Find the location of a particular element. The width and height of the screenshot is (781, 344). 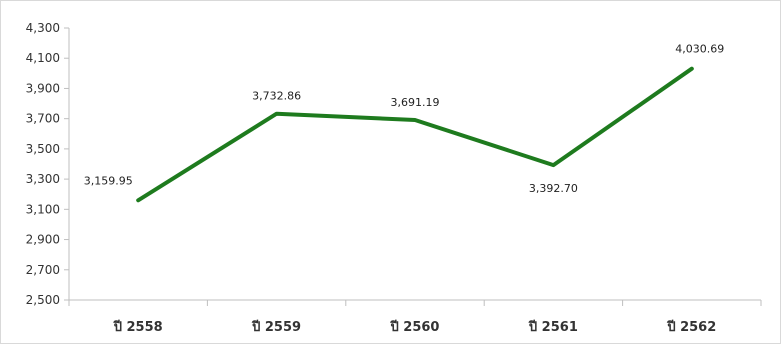

y-tick-label: 2,500 is located at coordinates (43, 300).